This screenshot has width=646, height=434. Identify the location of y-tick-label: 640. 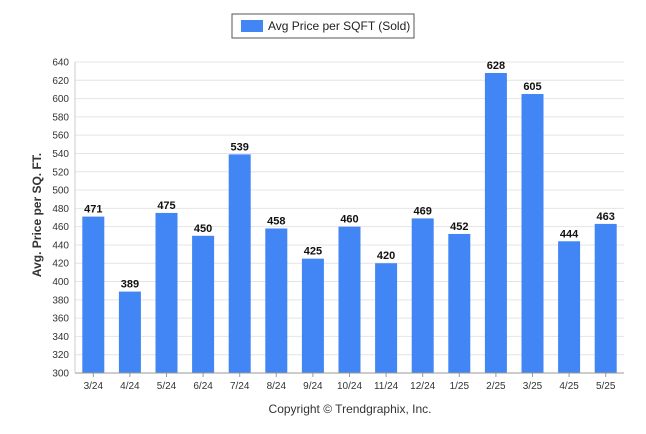
(60, 63).